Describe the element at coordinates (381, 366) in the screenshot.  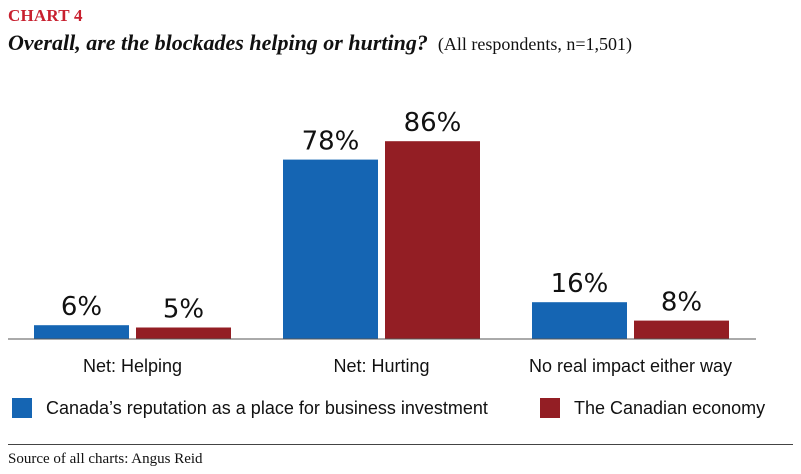
I see `category-label-net-hurting: Net: Hurting` at that location.